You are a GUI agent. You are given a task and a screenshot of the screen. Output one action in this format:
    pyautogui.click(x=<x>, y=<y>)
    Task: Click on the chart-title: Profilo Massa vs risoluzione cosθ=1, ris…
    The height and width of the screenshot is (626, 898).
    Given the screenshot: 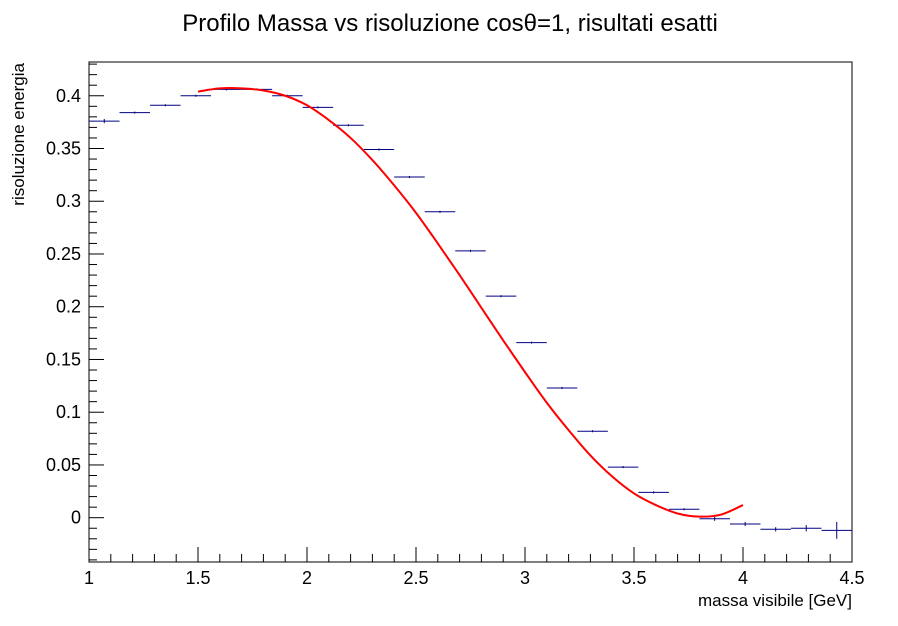 What is the action you would take?
    pyautogui.click(x=450, y=23)
    